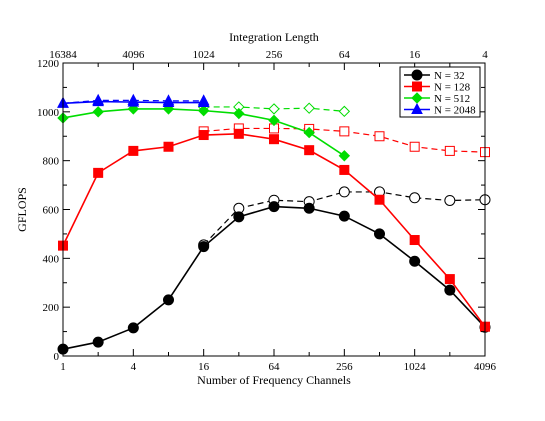  What do you see at coordinates (134, 367) in the screenshot?
I see `x-tick-label: 4` at bounding box center [134, 367].